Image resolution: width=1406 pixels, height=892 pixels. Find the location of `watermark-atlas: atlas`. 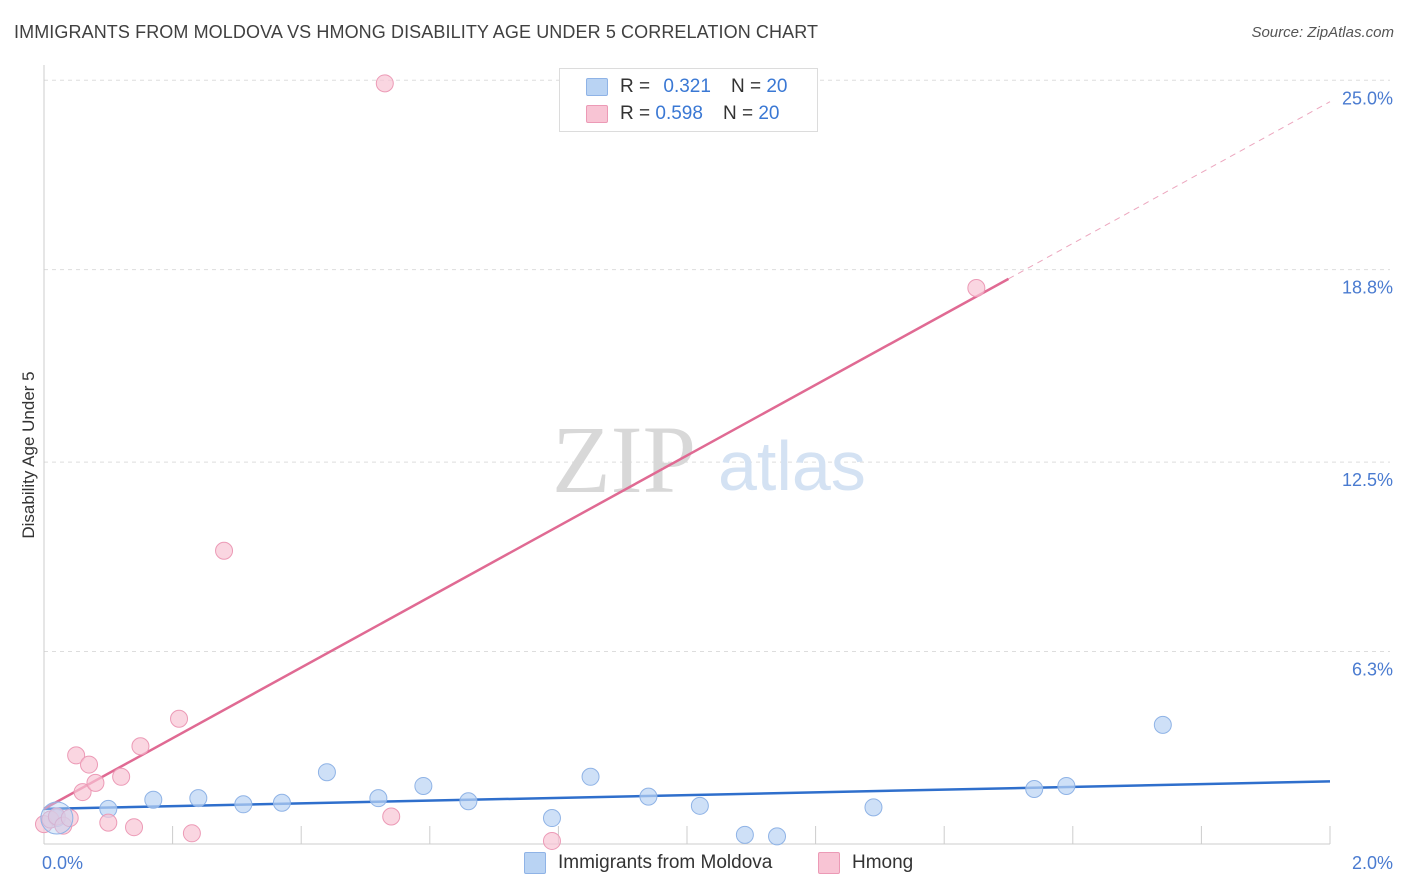

watermark-atlas: atlas is located at coordinates (792, 466).